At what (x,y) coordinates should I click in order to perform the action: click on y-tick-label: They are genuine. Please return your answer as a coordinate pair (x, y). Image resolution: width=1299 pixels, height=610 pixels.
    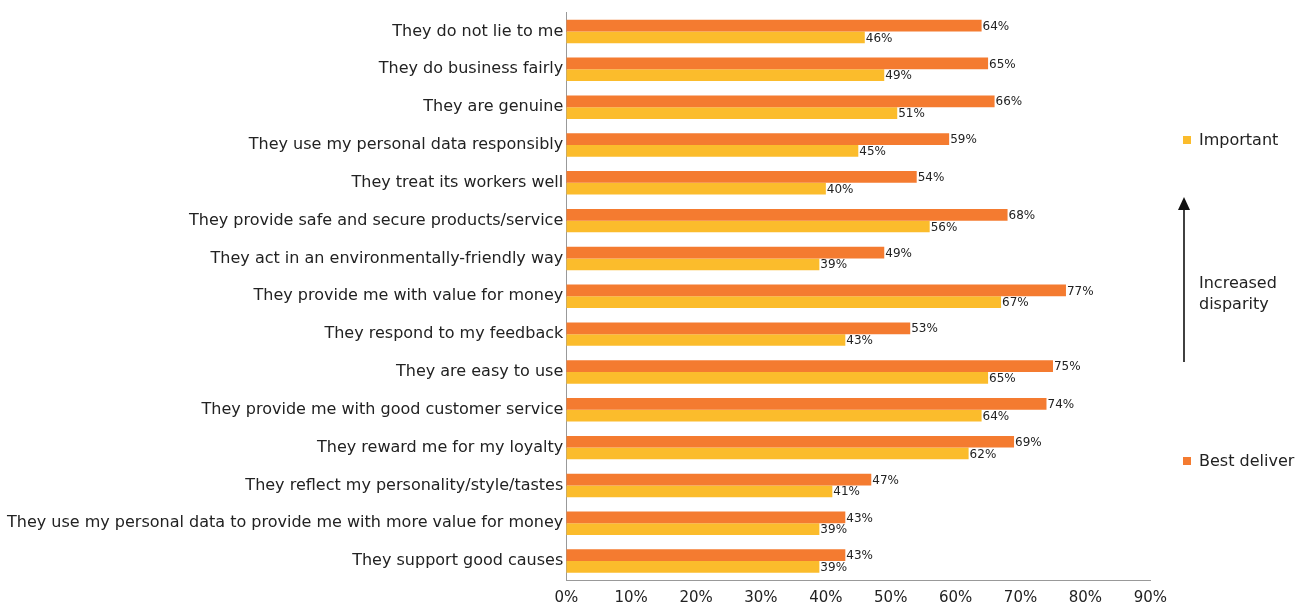
    Looking at the image, I should click on (493, 106).